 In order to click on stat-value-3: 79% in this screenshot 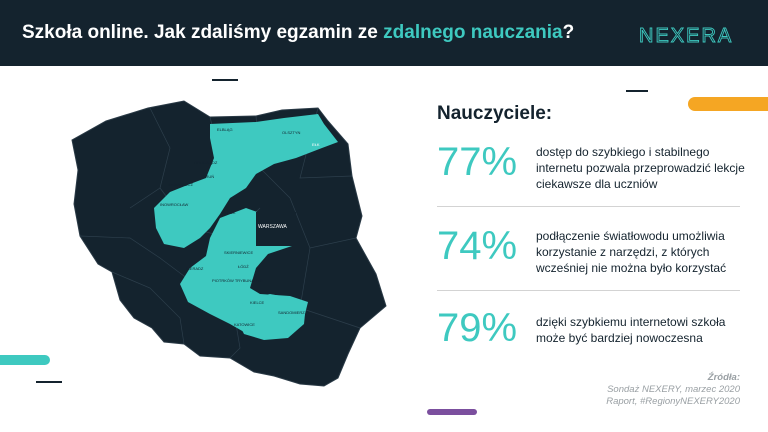, I will do `click(477, 328)`.